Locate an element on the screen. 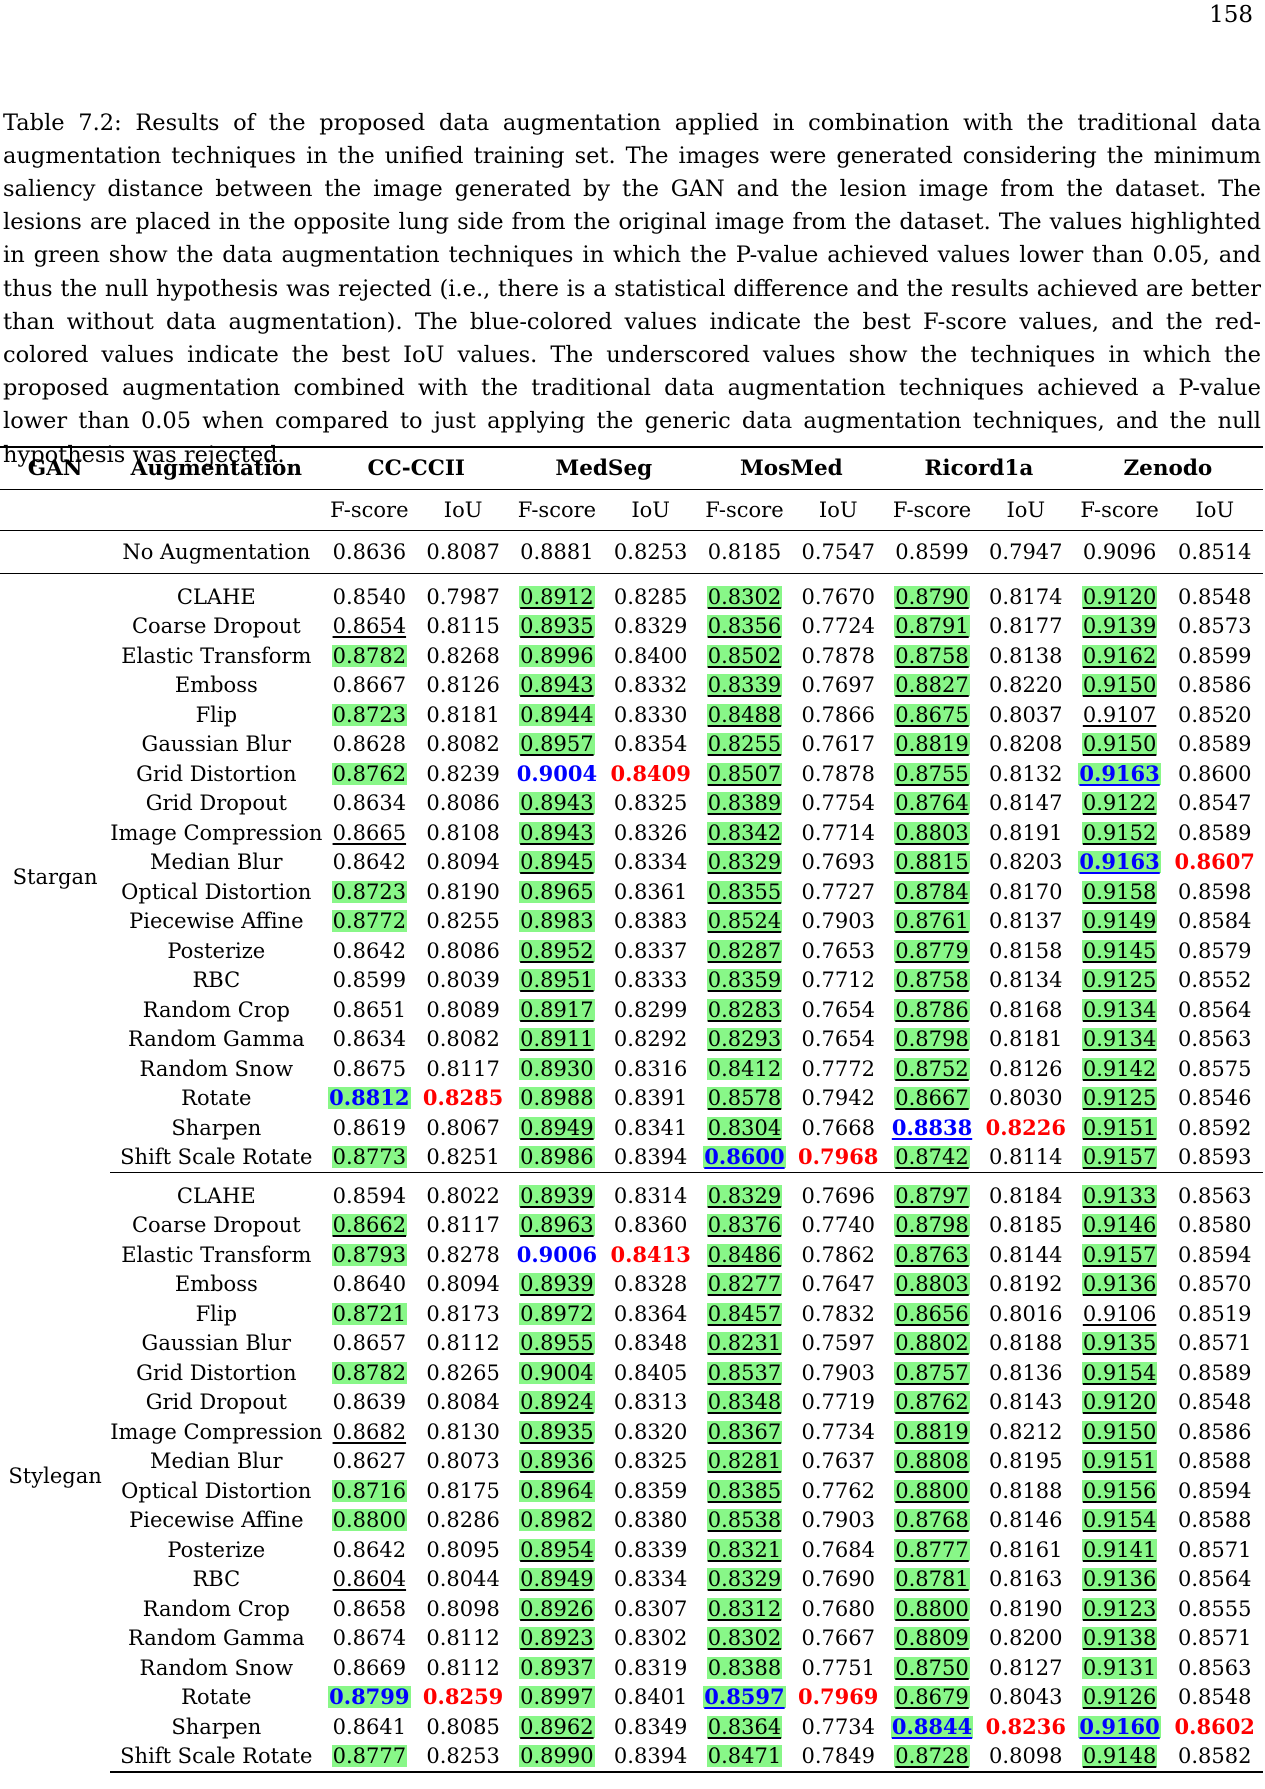 This screenshot has height=1789, width=1265. cell-value: 0.8786 is located at coordinates (932, 1009).